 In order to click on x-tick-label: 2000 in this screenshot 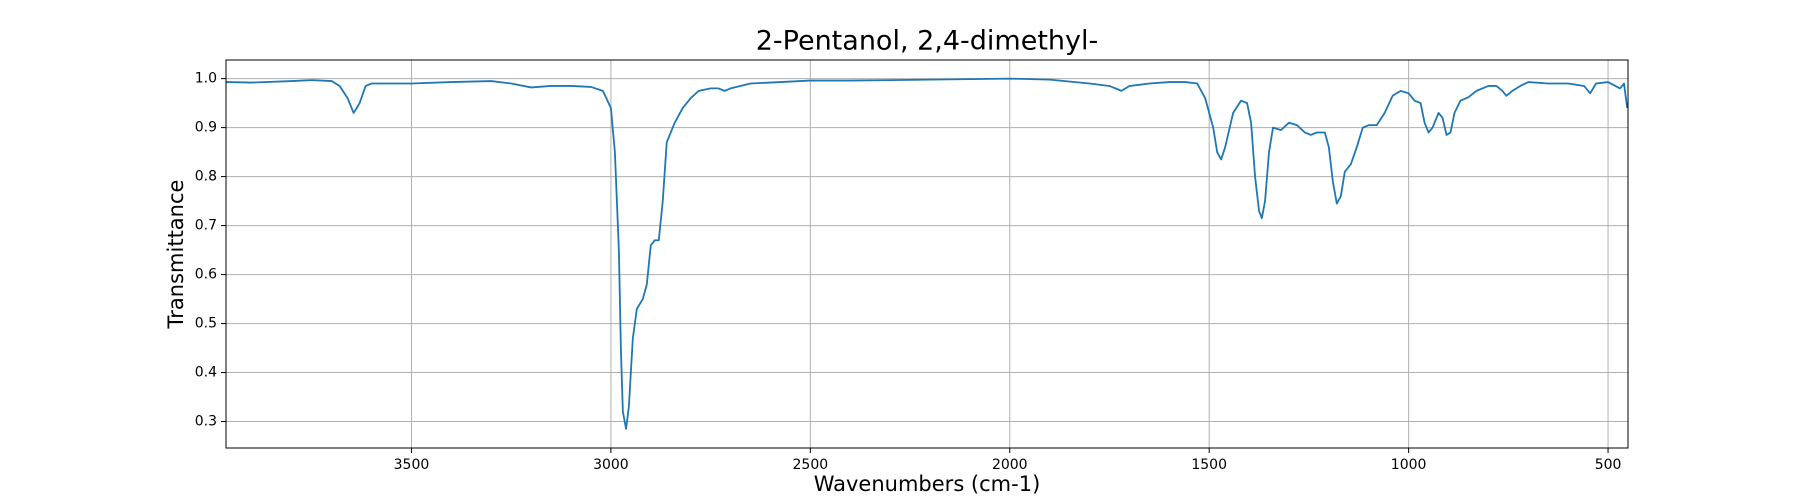, I will do `click(1010, 465)`.